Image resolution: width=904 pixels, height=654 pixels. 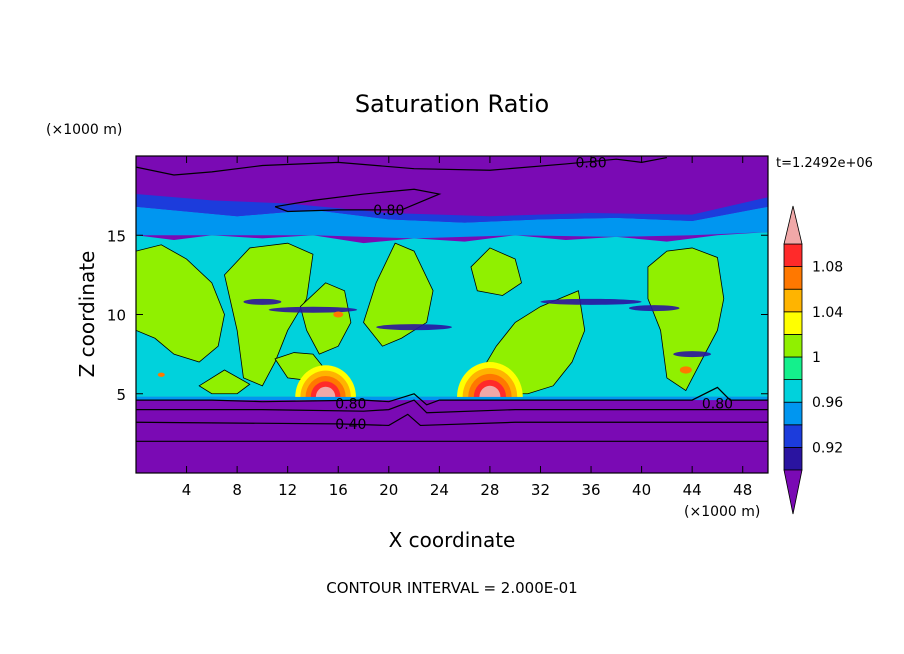 I want to click on colorbar-top-arrow, so click(x=793, y=225).